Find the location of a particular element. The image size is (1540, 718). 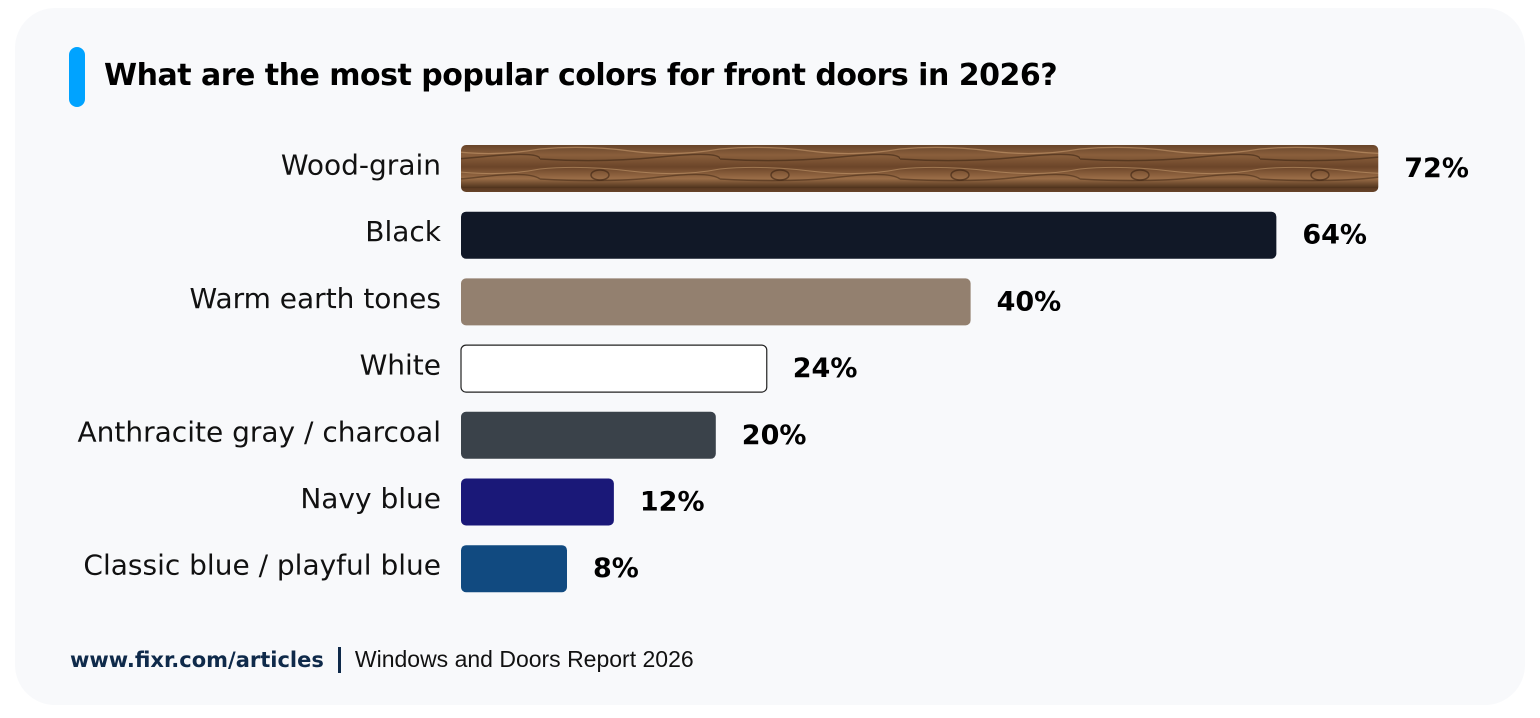

category-label: Classic blue / playful blue is located at coordinates (262, 565).